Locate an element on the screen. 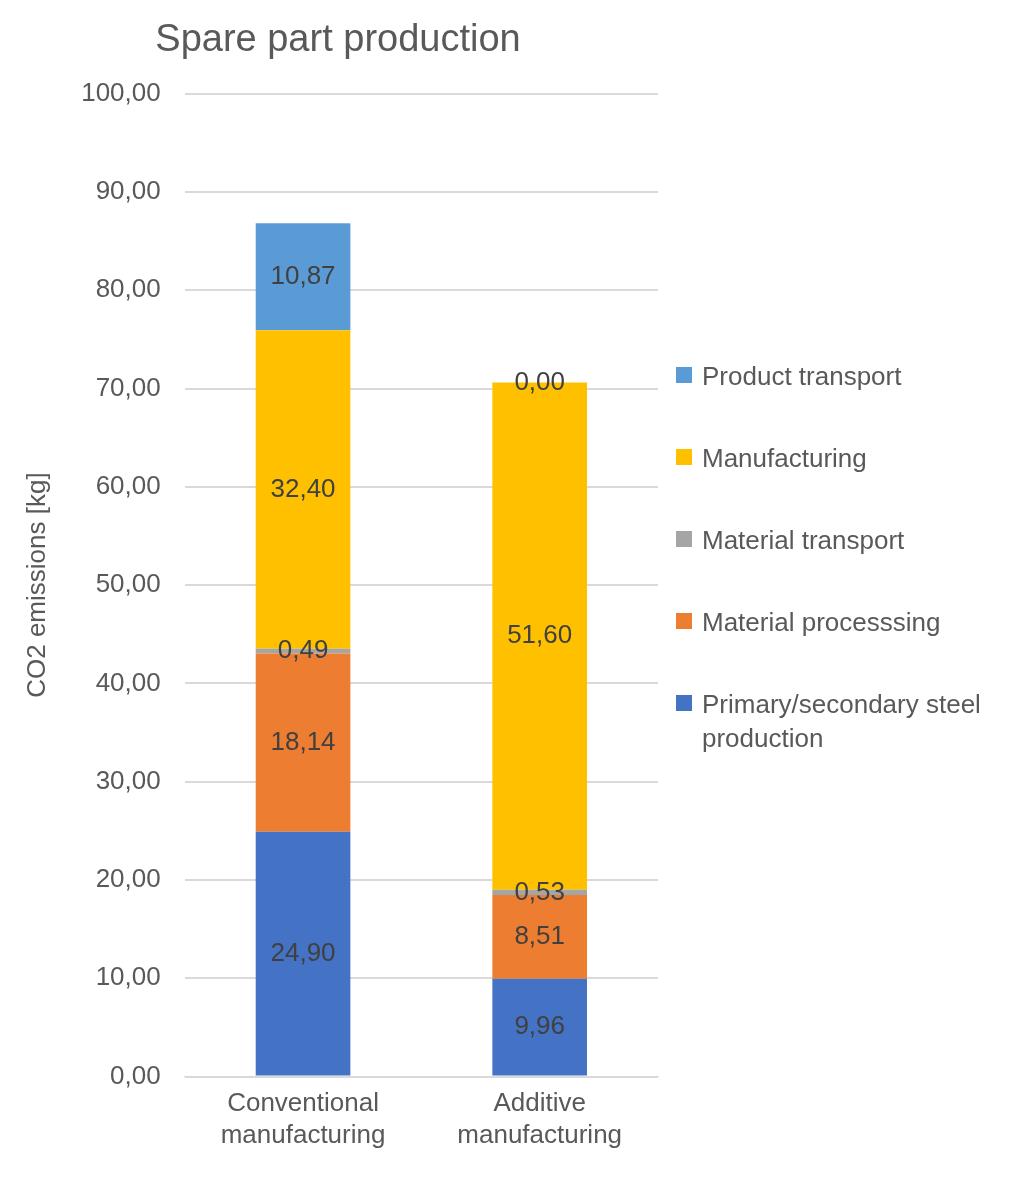 This screenshot has height=1183, width=1018. chart-title: Spare part production is located at coordinates (338, 38).